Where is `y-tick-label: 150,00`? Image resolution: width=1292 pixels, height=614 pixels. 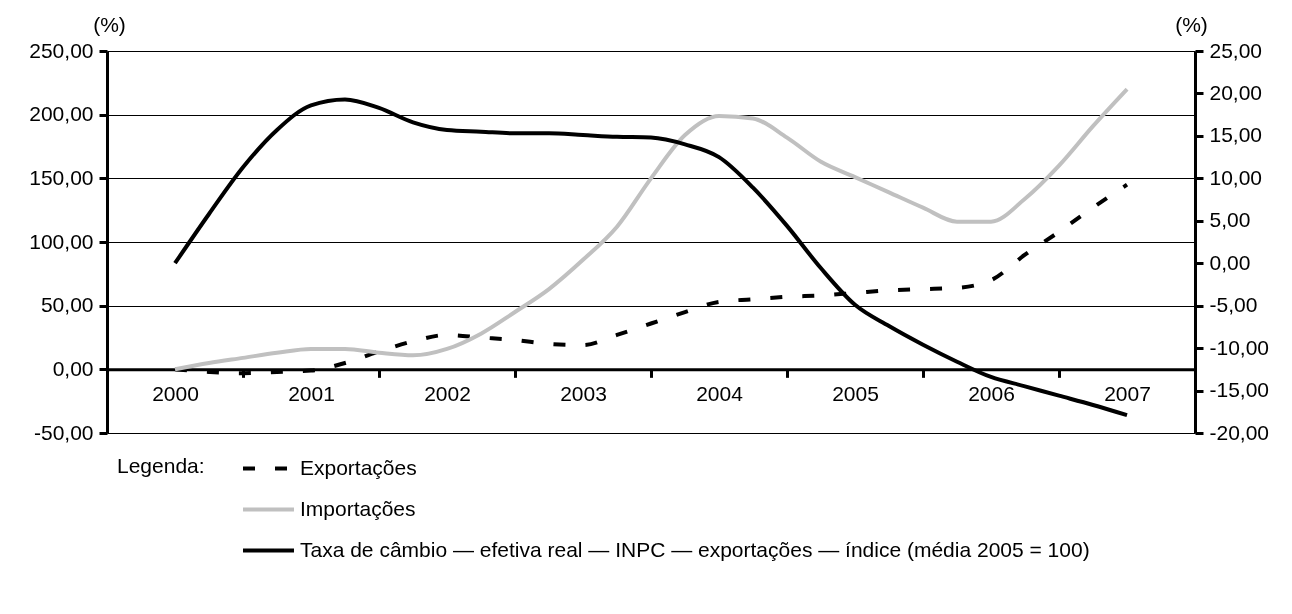
y-tick-label: 150,00 is located at coordinates (61, 177).